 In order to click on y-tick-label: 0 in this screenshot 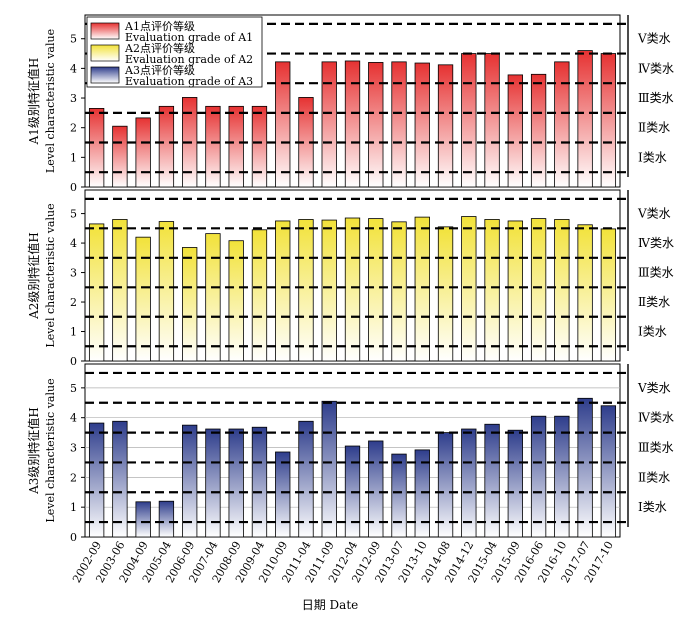, I will do `click(73, 537)`.